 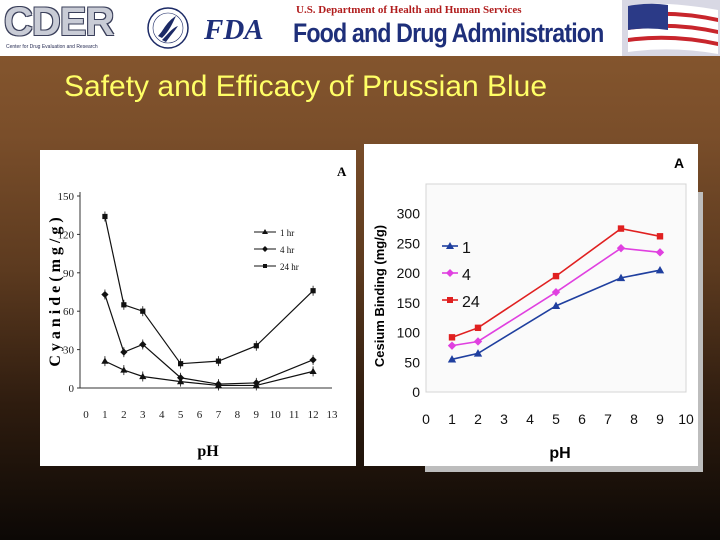 What do you see at coordinates (466, 275) in the screenshot?
I see `legend-label: 4` at bounding box center [466, 275].